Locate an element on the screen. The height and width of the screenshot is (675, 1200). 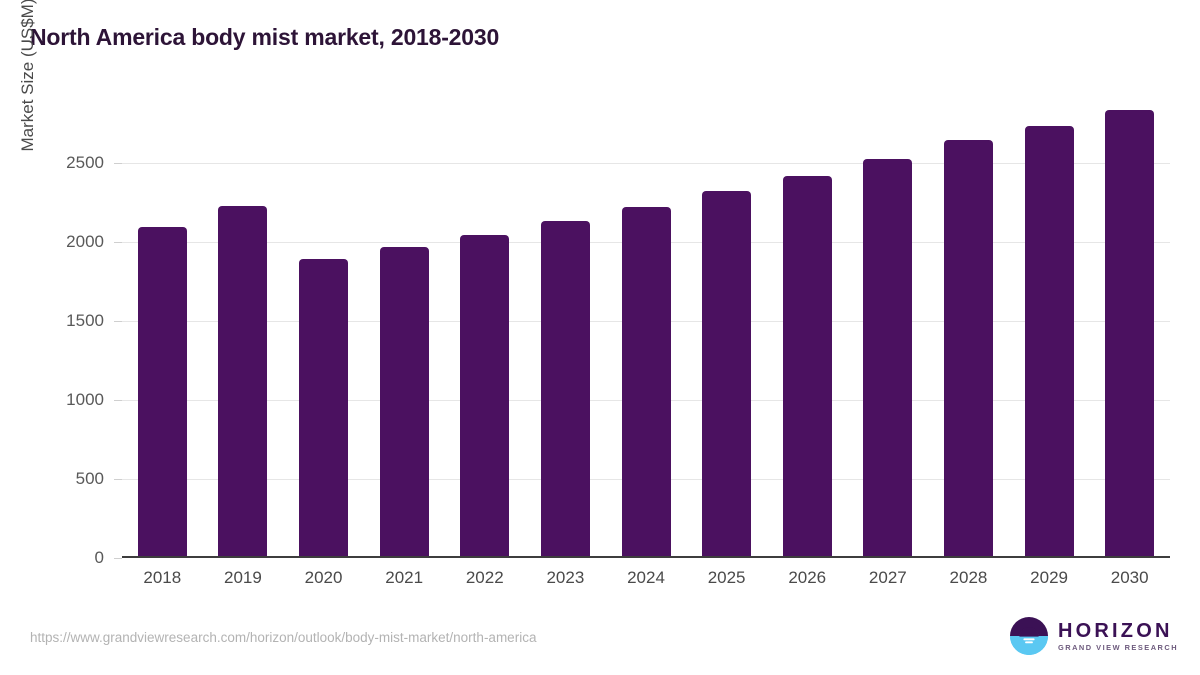
x-axis-tick-label: 2023 is located at coordinates (565, 577).